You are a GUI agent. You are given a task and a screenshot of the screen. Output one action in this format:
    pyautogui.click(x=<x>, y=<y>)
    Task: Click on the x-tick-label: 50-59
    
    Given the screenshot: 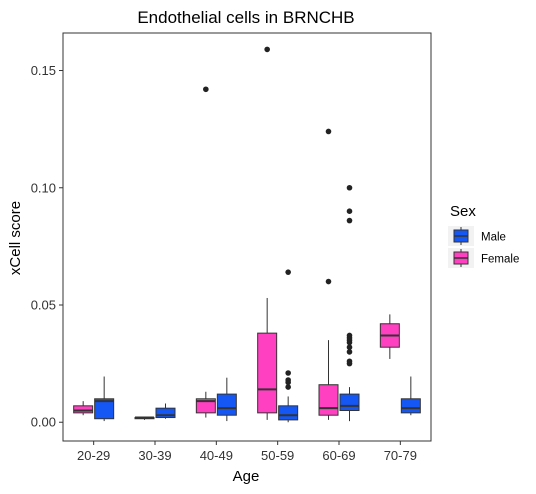 What is the action you would take?
    pyautogui.click(x=277, y=455)
    